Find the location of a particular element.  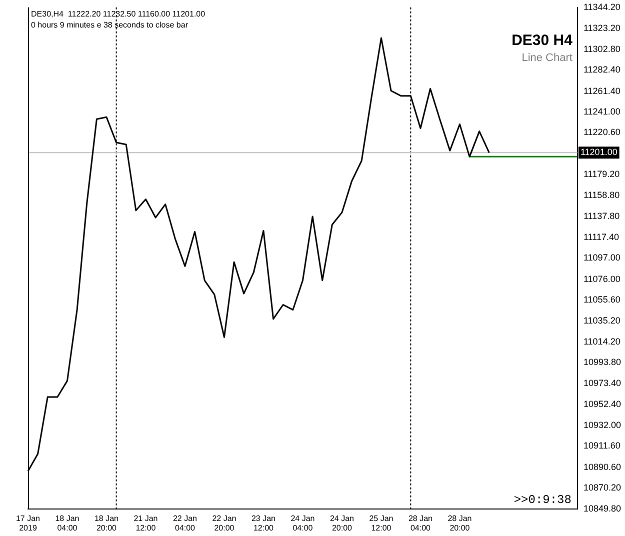

x-tick-label: 18 Jan 20:00 is located at coordinates (106, 523).